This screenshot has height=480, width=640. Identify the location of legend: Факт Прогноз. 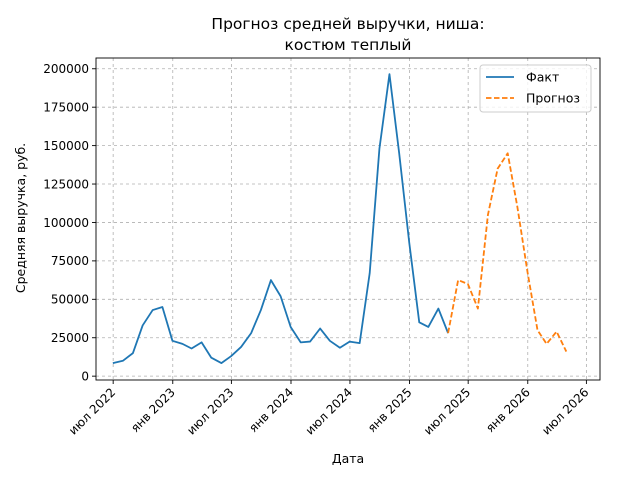
(535, 88).